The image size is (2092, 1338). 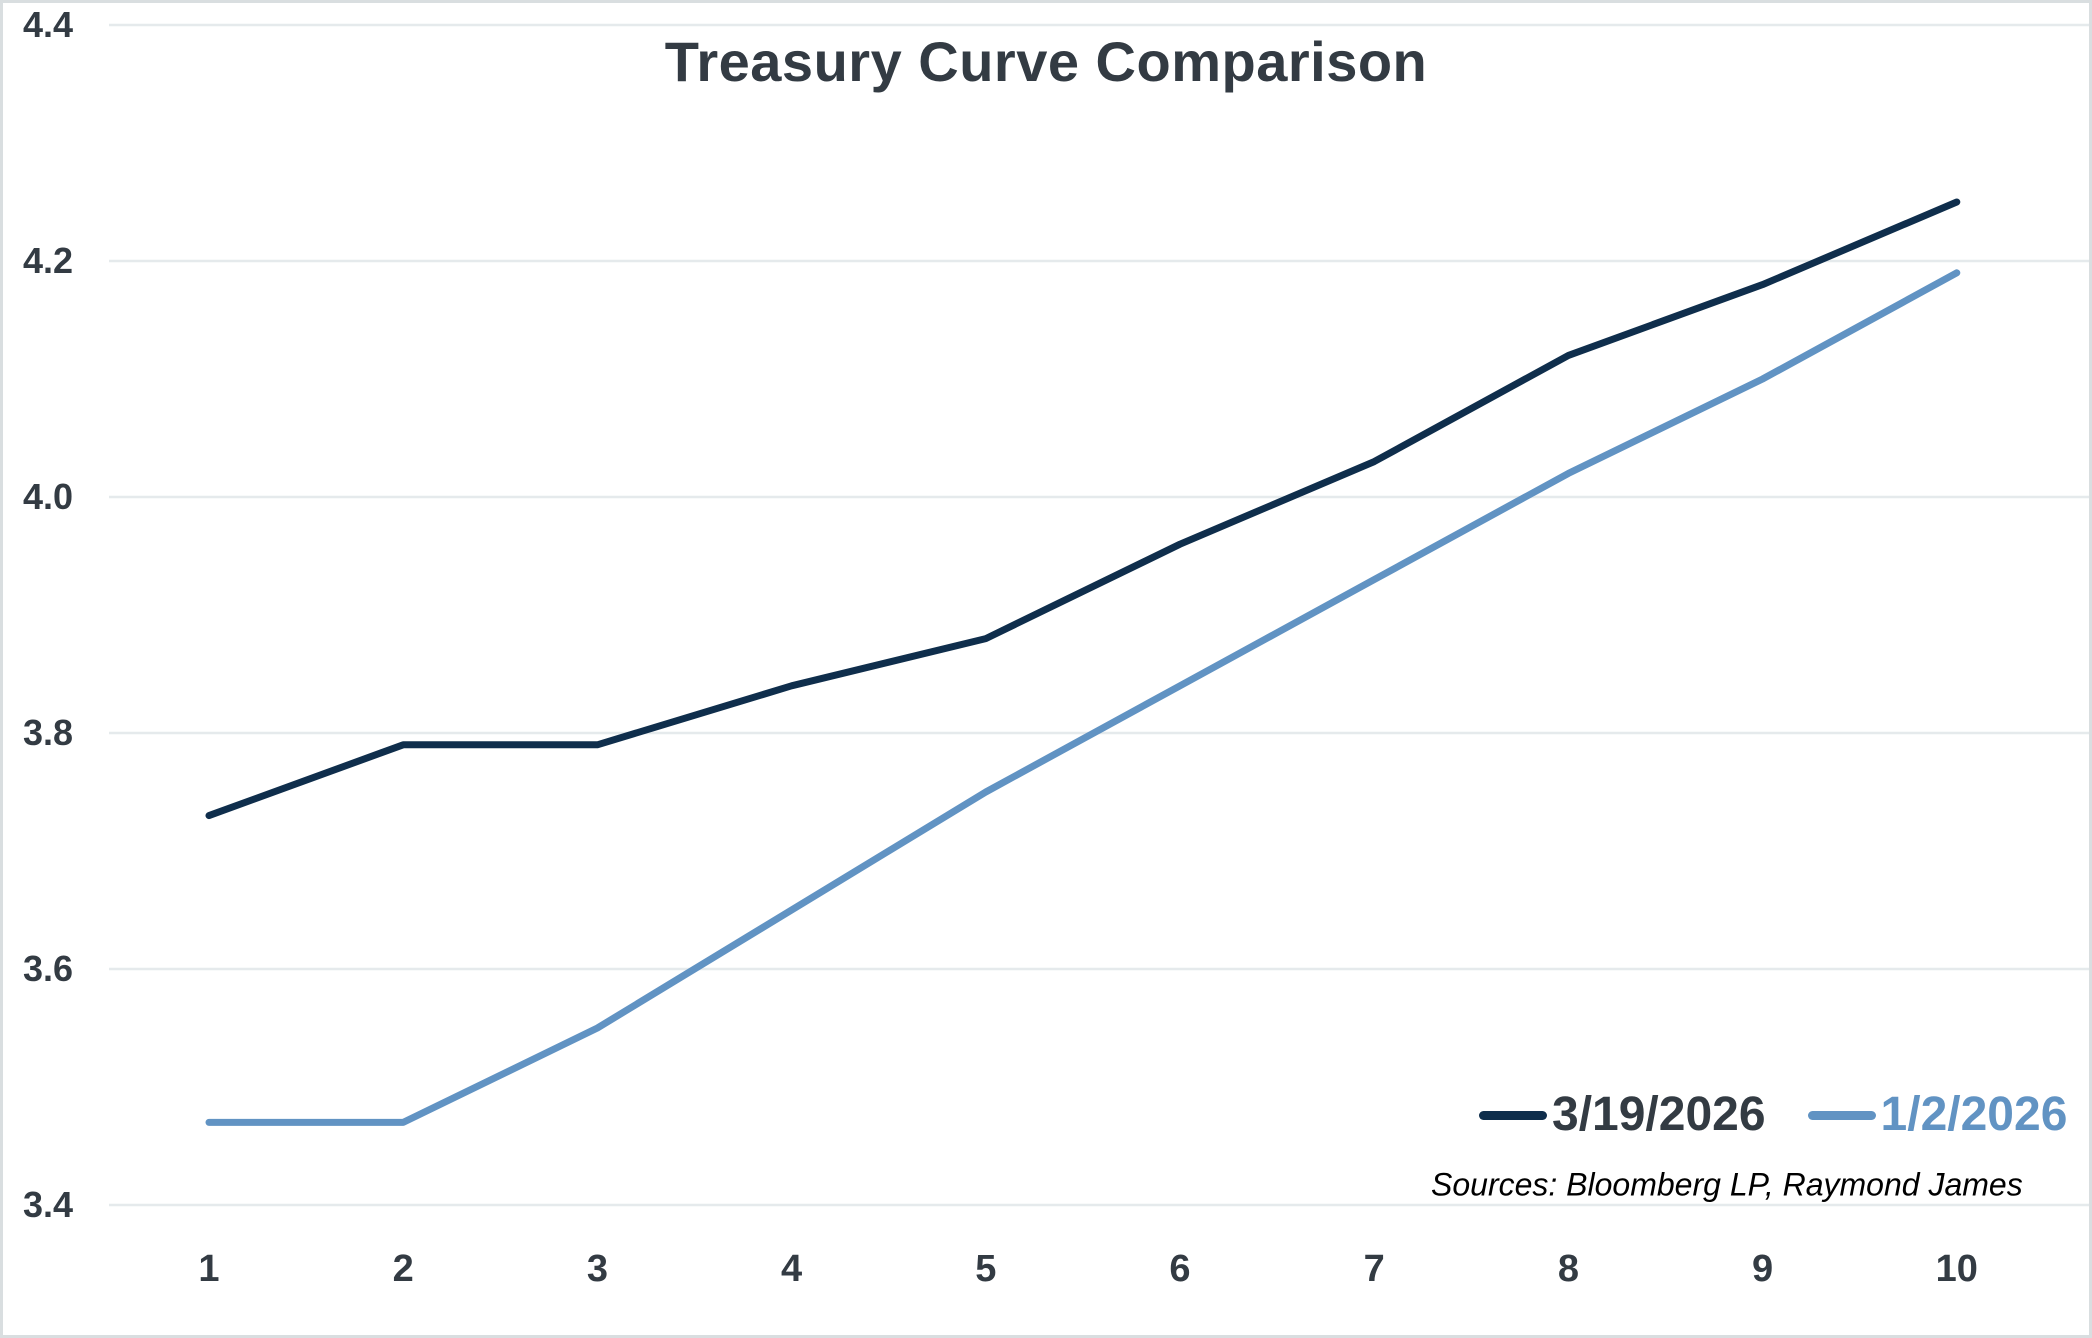 I want to click on x-tick-label: 9, so click(x=1763, y=1269).